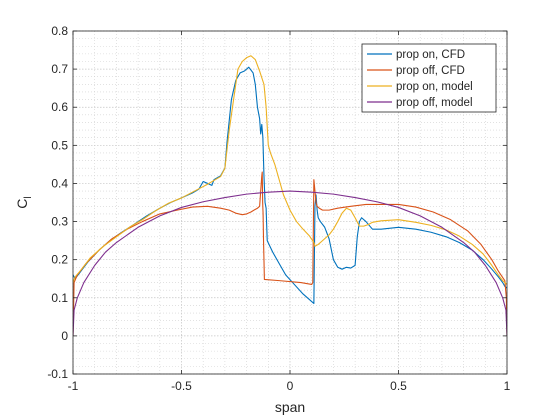  What do you see at coordinates (59, 69) in the screenshot?
I see `y-tick-label: 0.7` at bounding box center [59, 69].